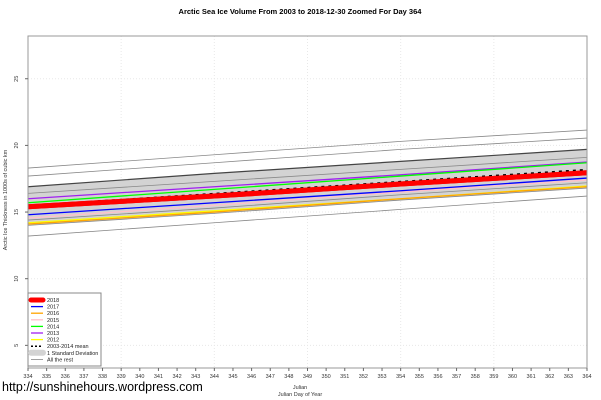 Image resolution: width=601 pixels, height=400 pixels. What do you see at coordinates (53, 321) in the screenshot?
I see `legend-label: 2015` at bounding box center [53, 321].